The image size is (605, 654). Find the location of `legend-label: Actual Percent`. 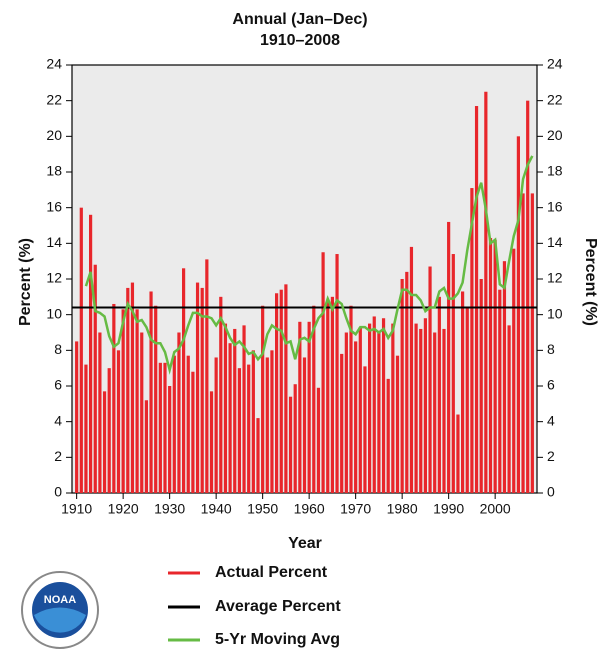

legend-label: Actual Percent is located at coordinates (271, 572).